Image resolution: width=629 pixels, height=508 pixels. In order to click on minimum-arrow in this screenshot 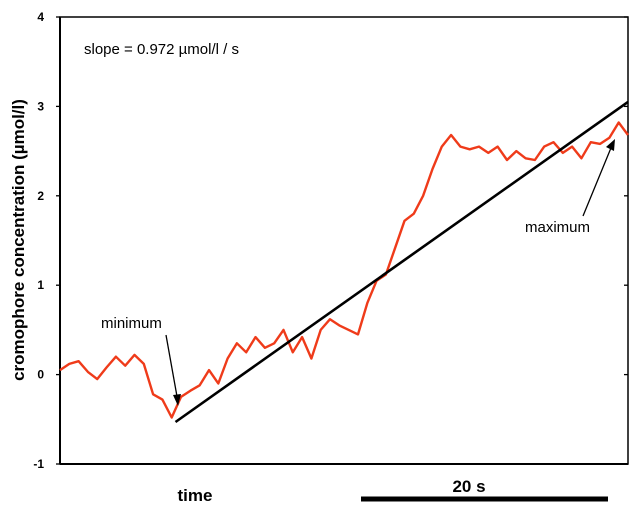, I will do `click(173, 370)`.